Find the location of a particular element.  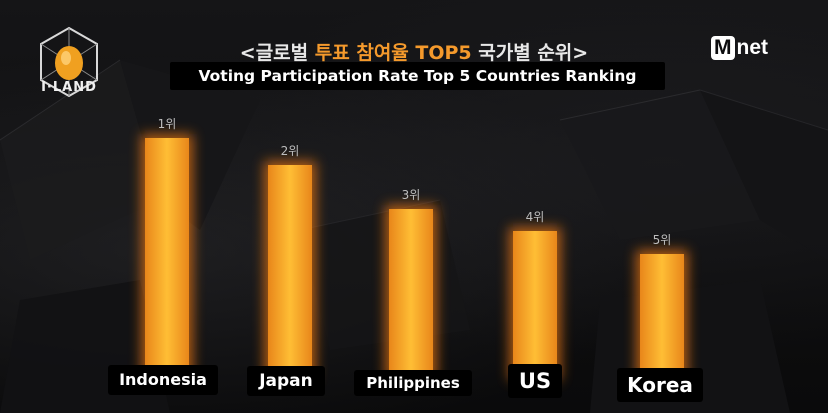

rank-label-2: 2위 is located at coordinates (290, 151).